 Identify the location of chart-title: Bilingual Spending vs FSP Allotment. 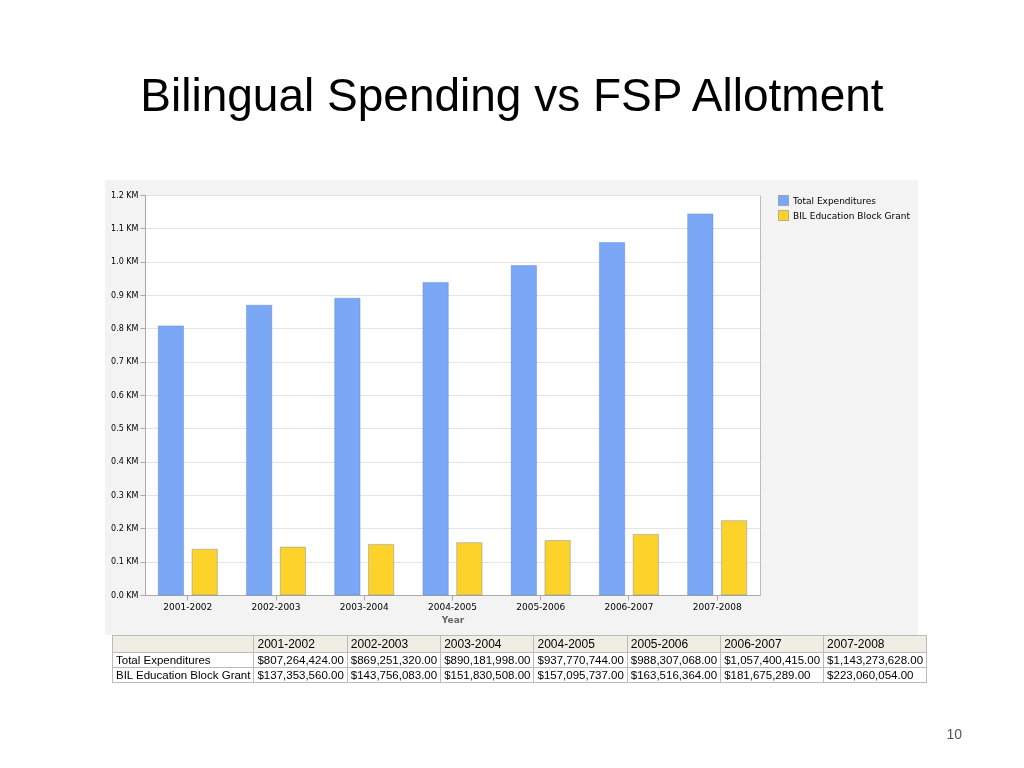
(512, 95).